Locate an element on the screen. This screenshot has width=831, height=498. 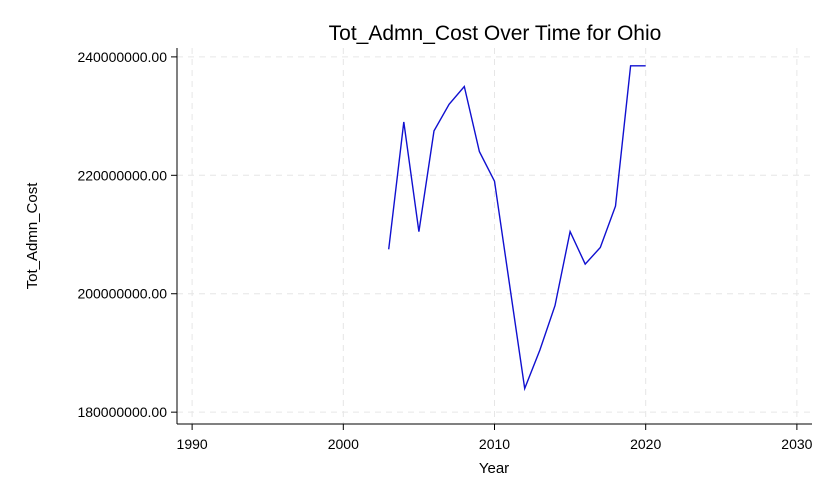
y-tick-label: 200000000.00 is located at coordinates (122, 294).